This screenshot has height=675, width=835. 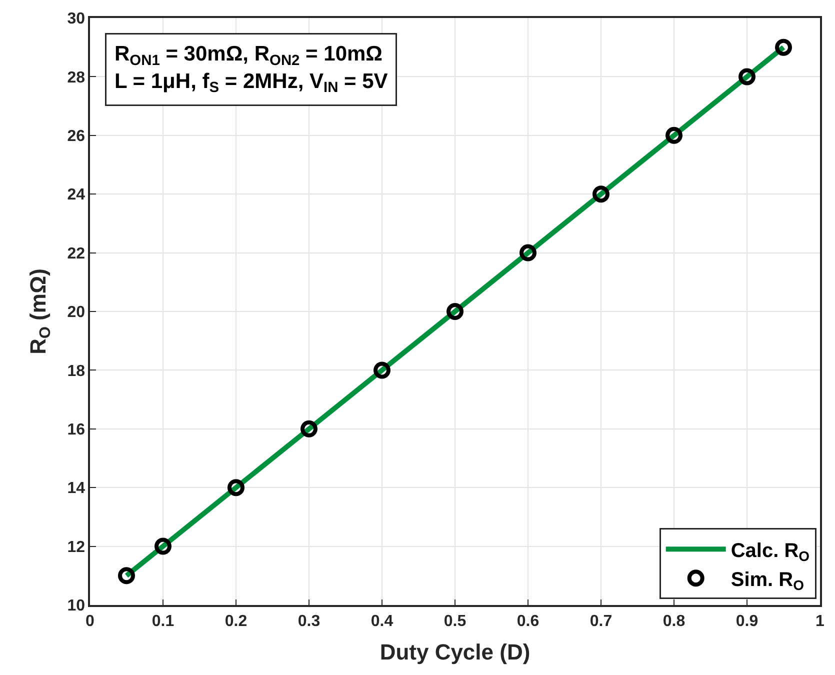 What do you see at coordinates (251, 69) in the screenshot?
I see `text: R$_{ON1}$ = 30mΩ, R$_{ON2}$ = 10mΩ L = 1μH, f$_{S}$ = 2MHz, V$_{IN}$ = 5V` at bounding box center [251, 69].